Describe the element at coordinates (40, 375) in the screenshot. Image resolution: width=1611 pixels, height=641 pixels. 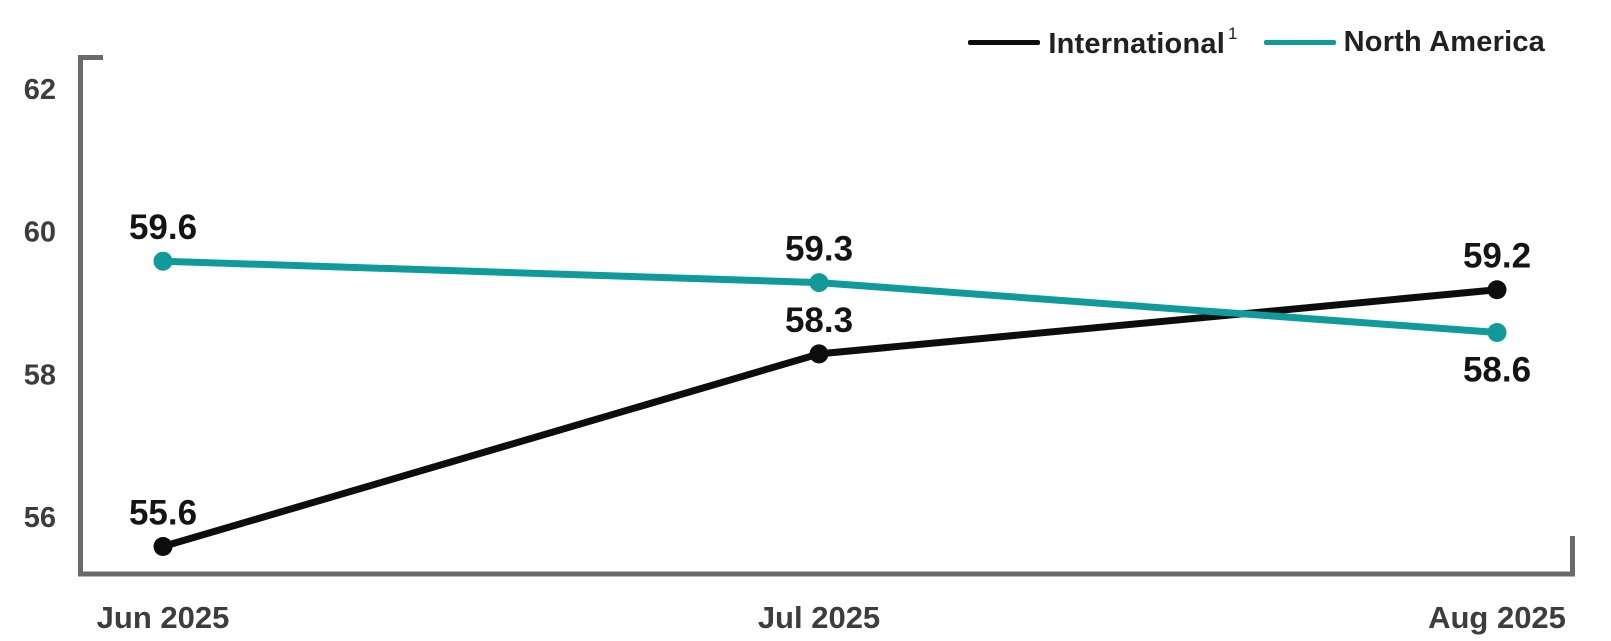
I see `y-tick-label: 58` at that location.